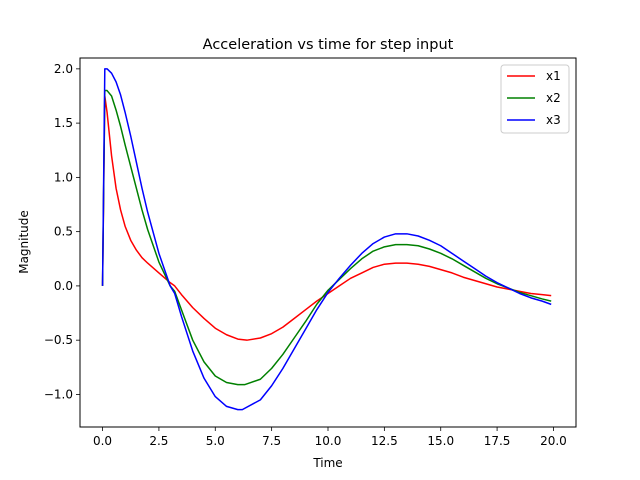 The image size is (640, 480). What do you see at coordinates (384, 441) in the screenshot?
I see `x-tick-label: 12.5` at bounding box center [384, 441].